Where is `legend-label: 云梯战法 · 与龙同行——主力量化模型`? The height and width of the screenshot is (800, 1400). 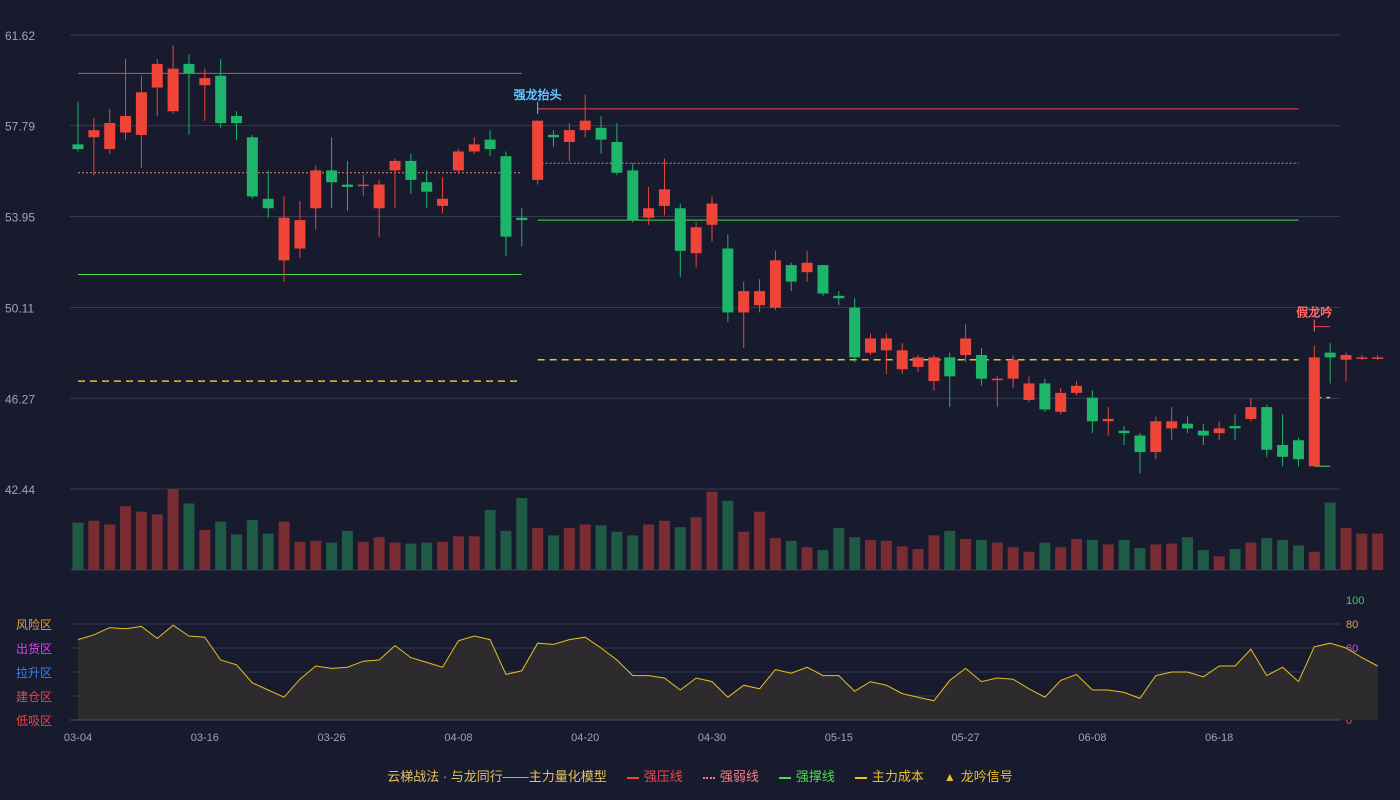
legend-label: 云梯战法 · 与龙同行——主力量化模型 is located at coordinates (497, 776).